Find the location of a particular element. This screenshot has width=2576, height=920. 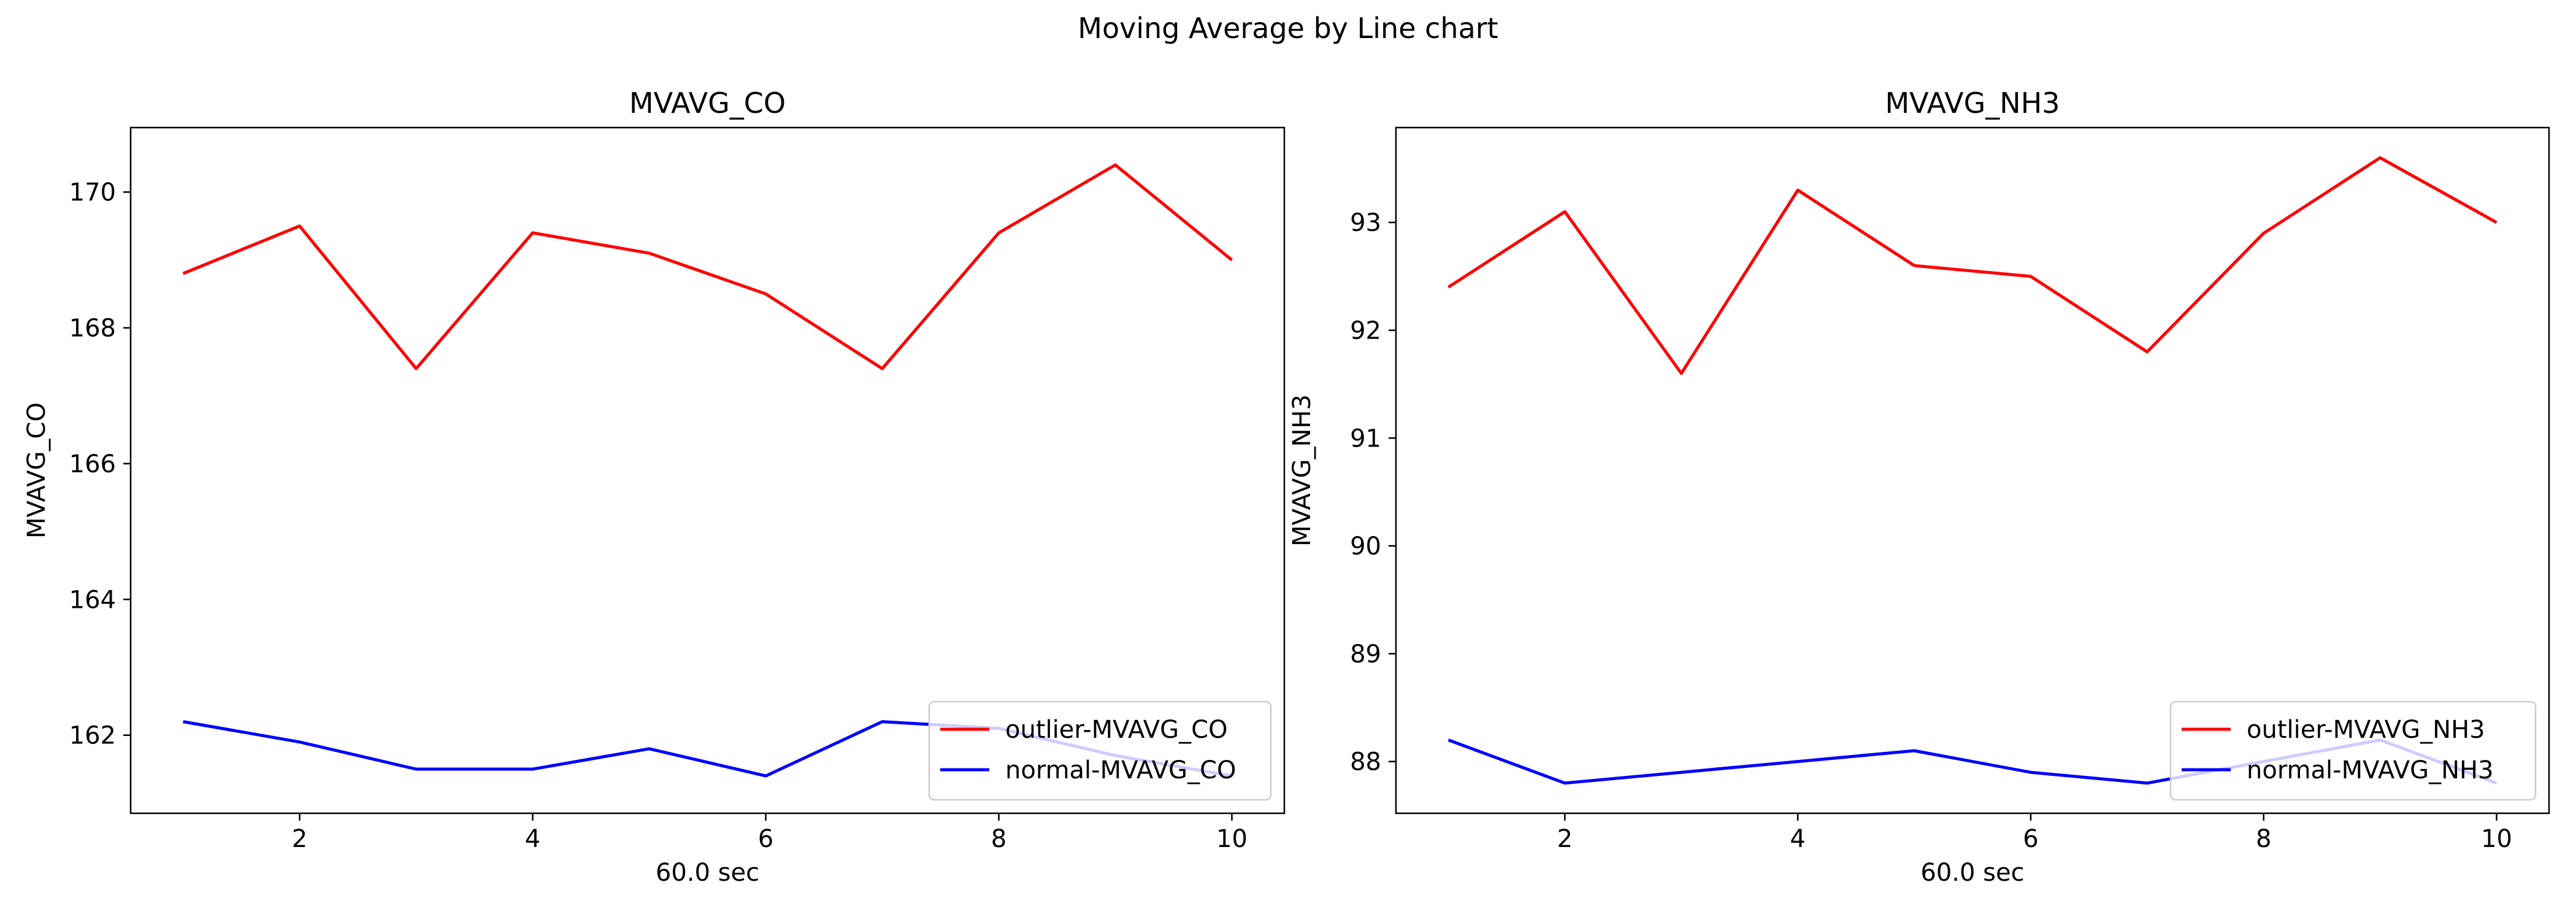

y-tick-label: 88 is located at coordinates (1365, 762).